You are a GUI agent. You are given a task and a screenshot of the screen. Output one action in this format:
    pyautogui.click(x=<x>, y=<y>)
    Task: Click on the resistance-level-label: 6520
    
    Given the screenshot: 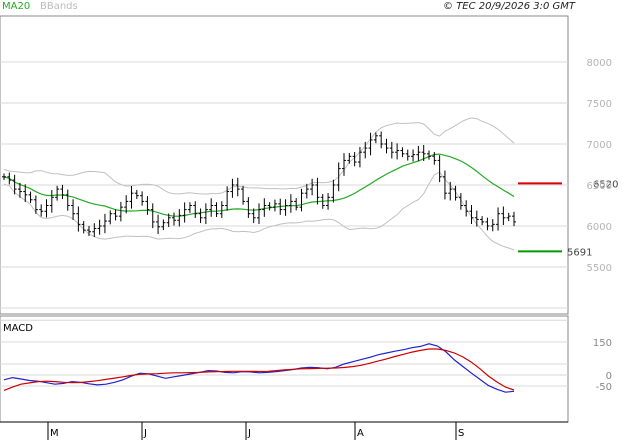 What is the action you would take?
    pyautogui.click(x=605, y=184)
    